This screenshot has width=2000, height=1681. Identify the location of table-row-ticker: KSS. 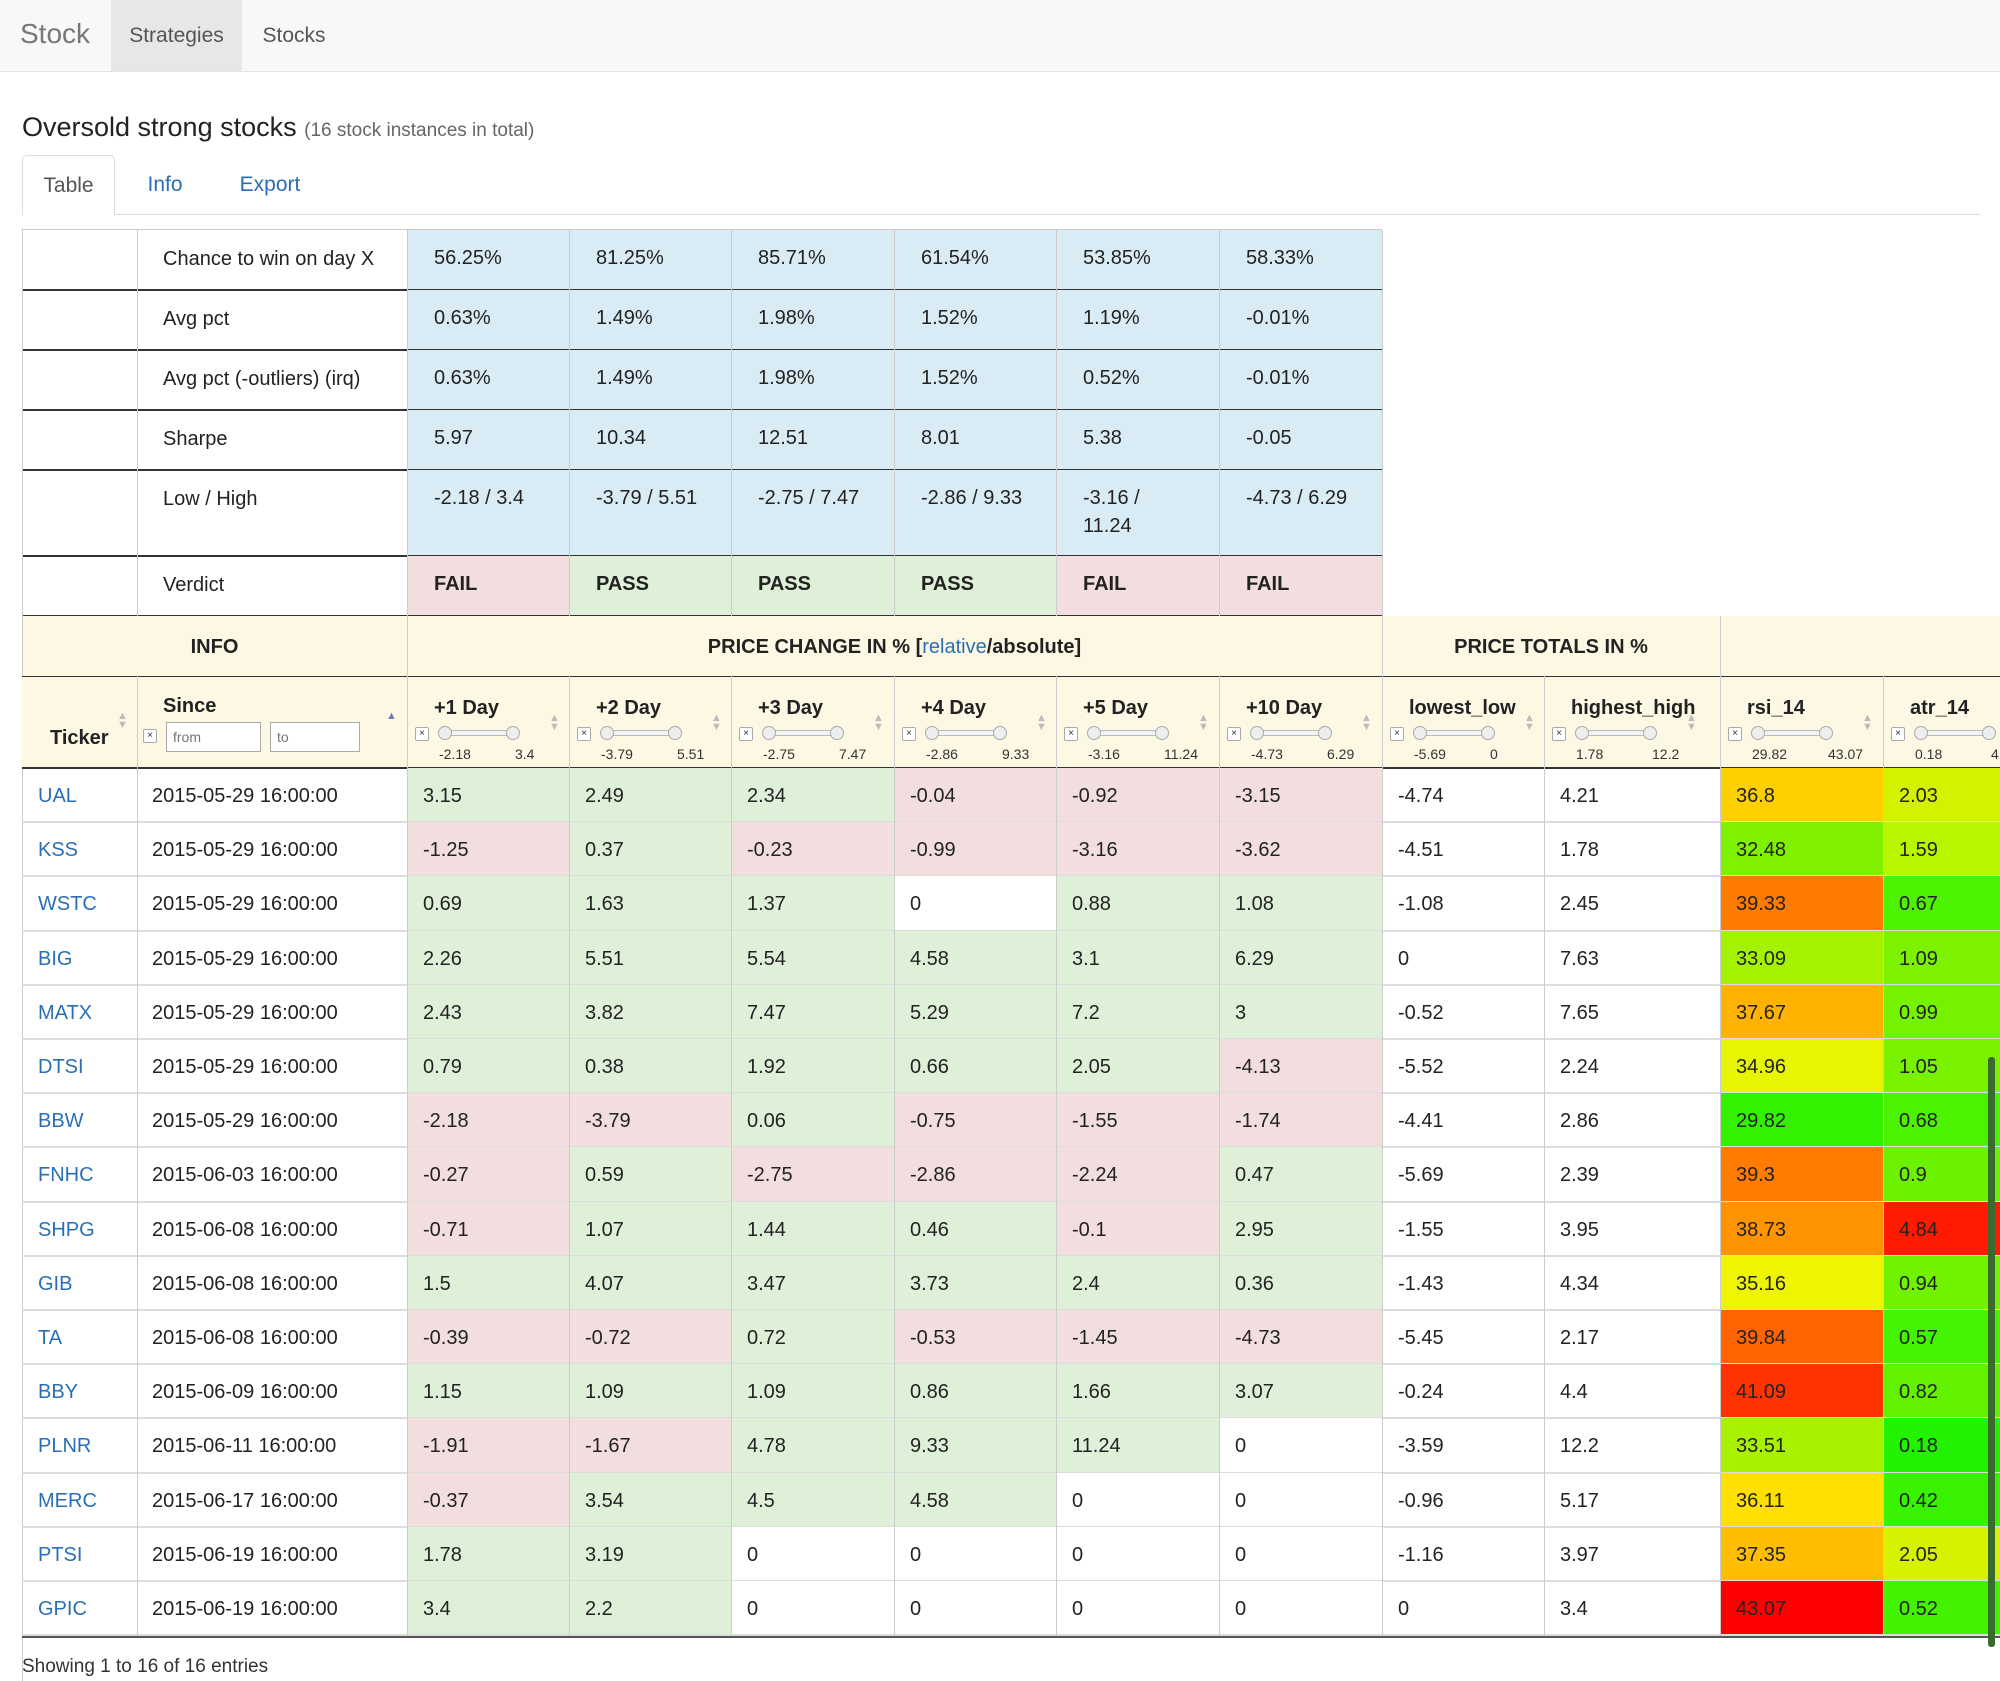
(58, 850).